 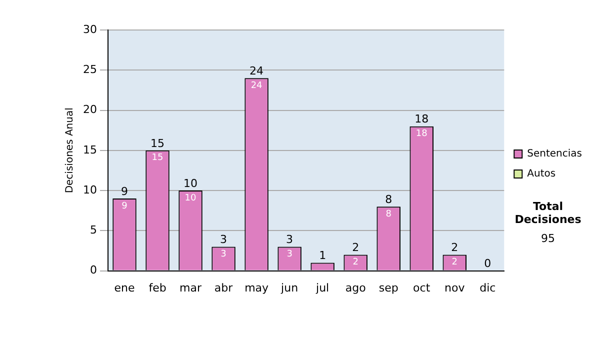 What do you see at coordinates (190, 198) in the screenshot?
I see `data-label: 10` at bounding box center [190, 198].